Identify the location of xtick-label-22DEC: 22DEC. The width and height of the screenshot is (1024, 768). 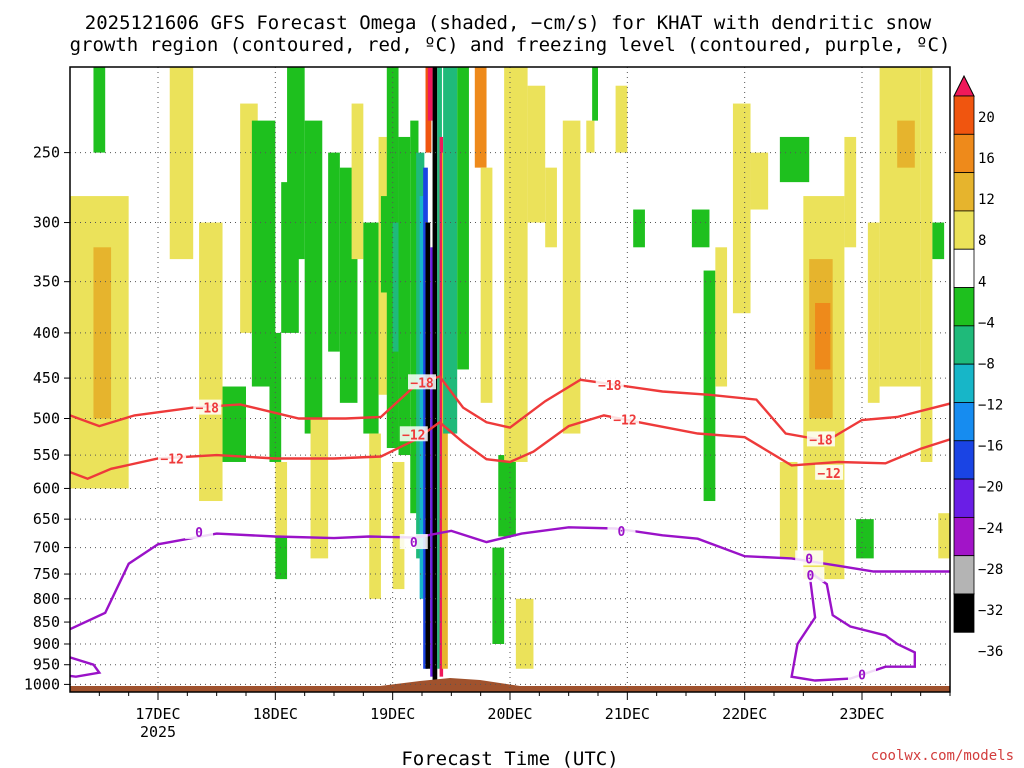
(744, 714).